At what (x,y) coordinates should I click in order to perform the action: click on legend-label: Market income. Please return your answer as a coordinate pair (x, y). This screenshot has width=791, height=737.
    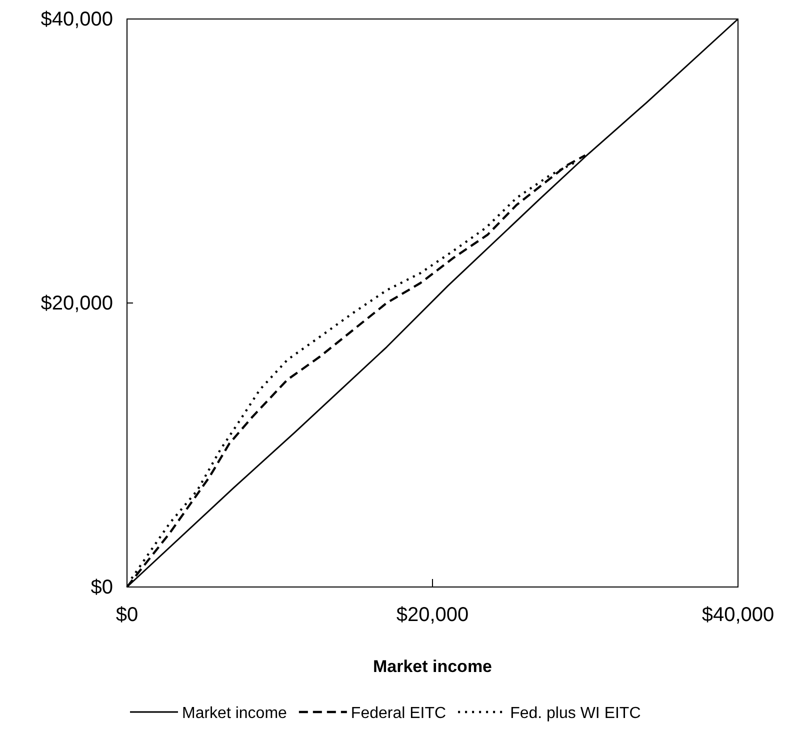
    Looking at the image, I should click on (235, 713).